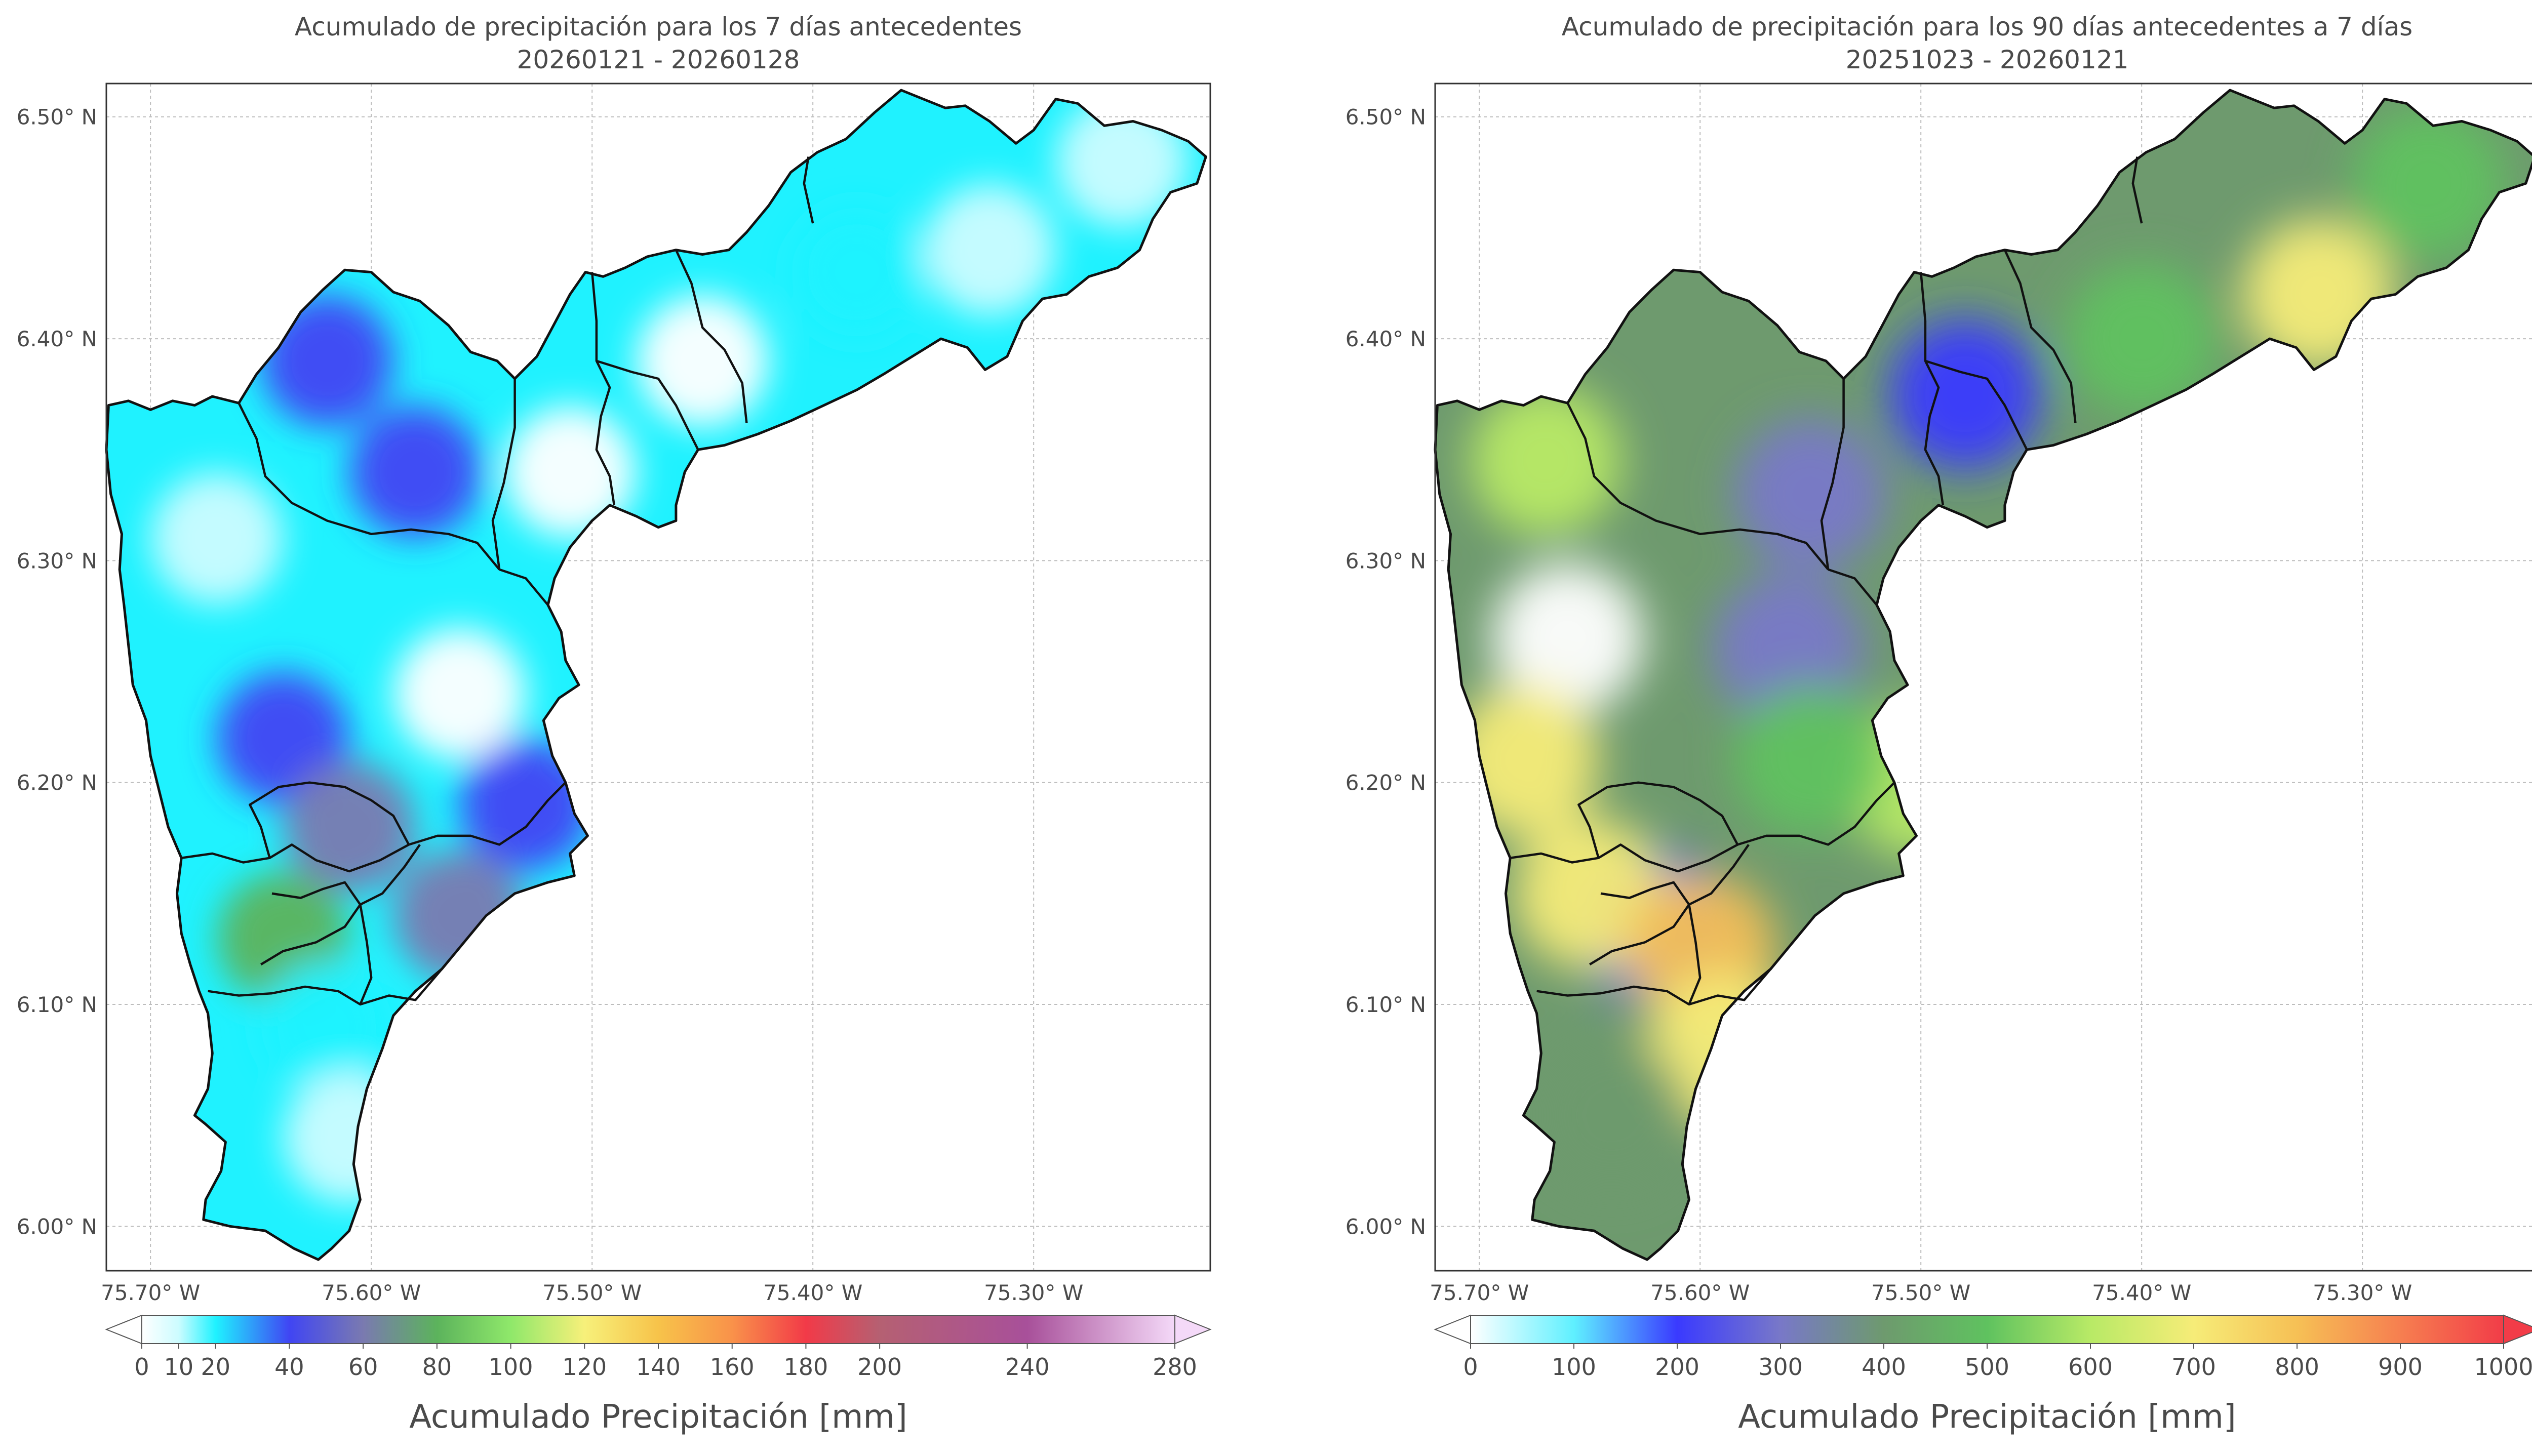 This screenshot has width=2532, height=1456. Describe the element at coordinates (2090, 1367) in the screenshot. I see `colorbar-tick-label: 600` at that location.